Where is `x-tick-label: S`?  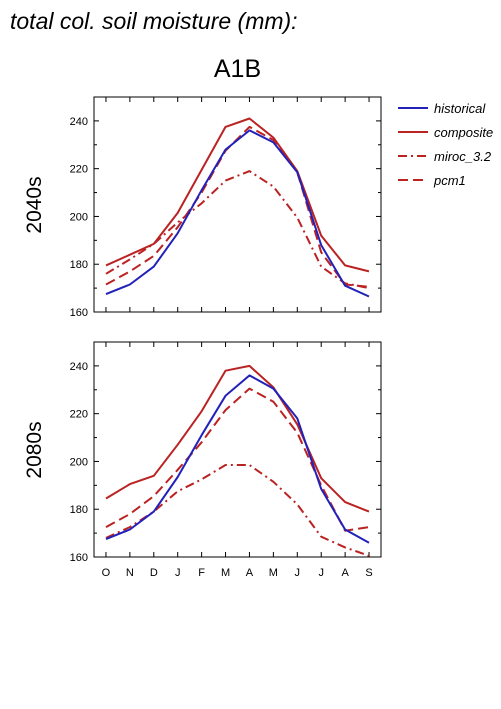 x-tick-label: S is located at coordinates (368, 573).